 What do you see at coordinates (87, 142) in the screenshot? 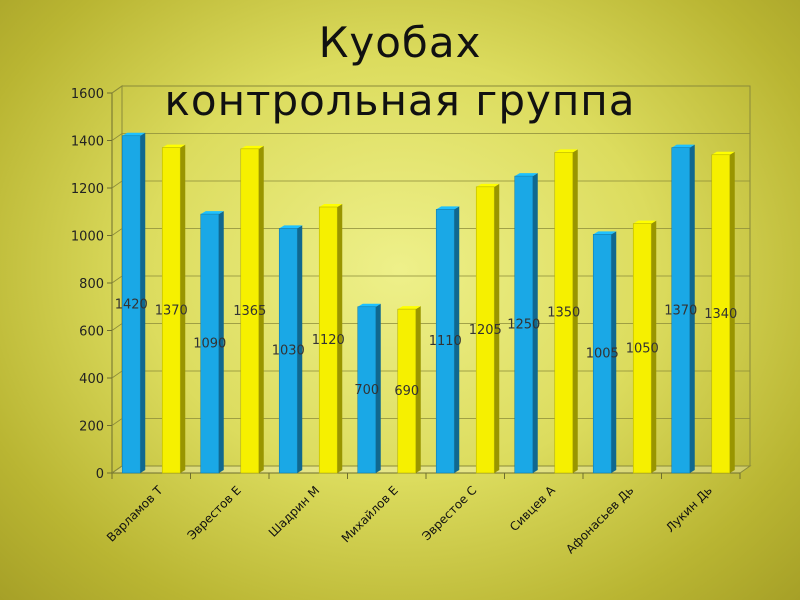
I see `y-tick-label: 1400` at bounding box center [87, 142].